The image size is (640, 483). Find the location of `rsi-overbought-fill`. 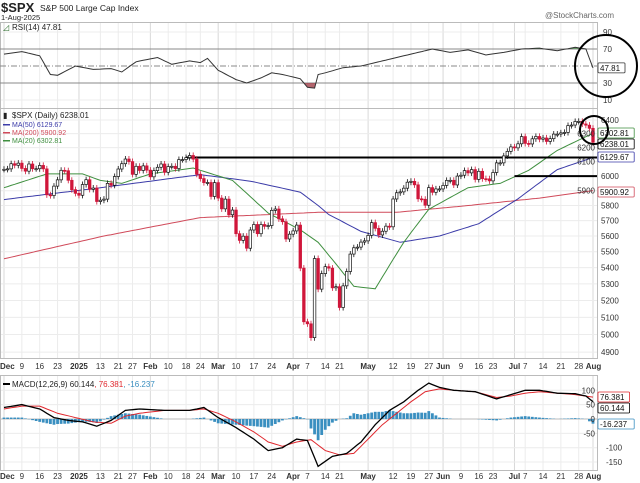

rsi-overbought-fill is located at coordinates (298, 48).